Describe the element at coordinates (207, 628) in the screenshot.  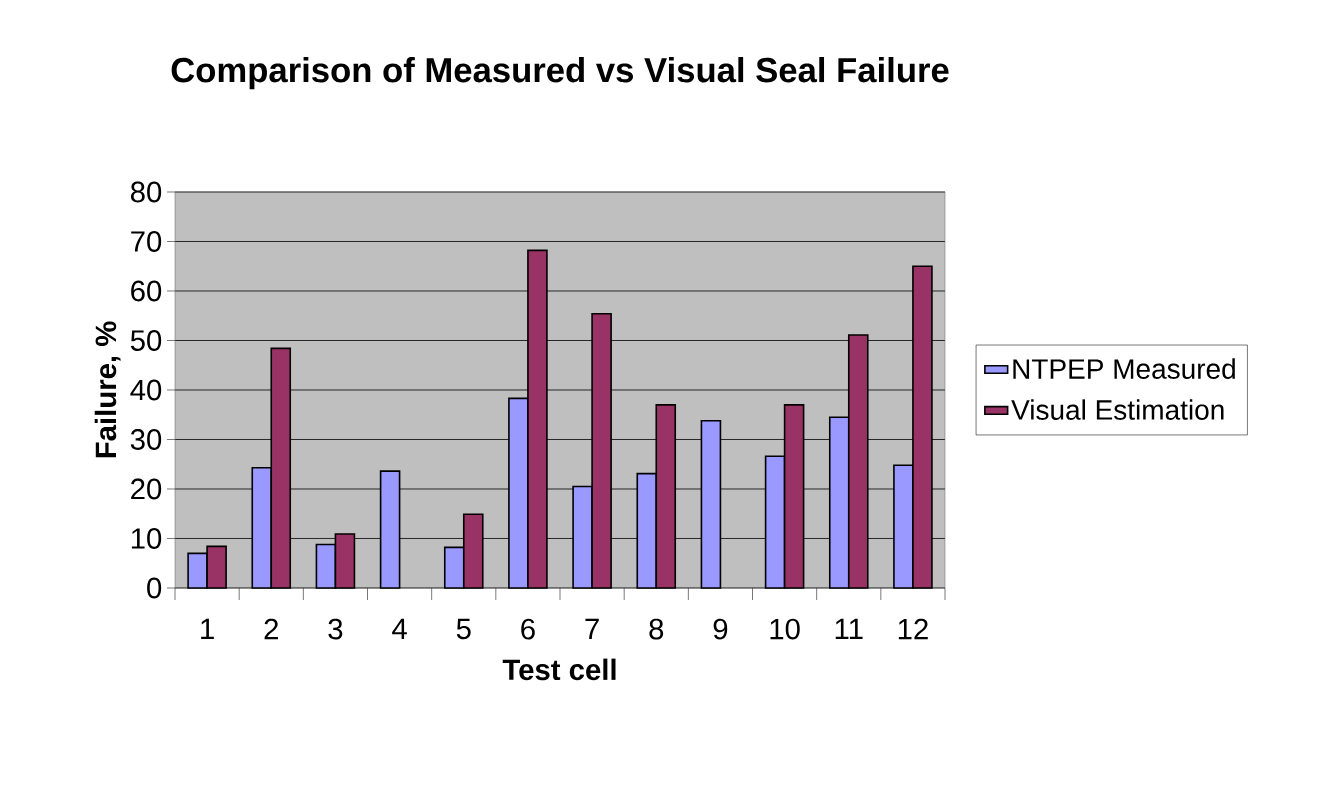
I see `x-tick-label: 1` at that location.